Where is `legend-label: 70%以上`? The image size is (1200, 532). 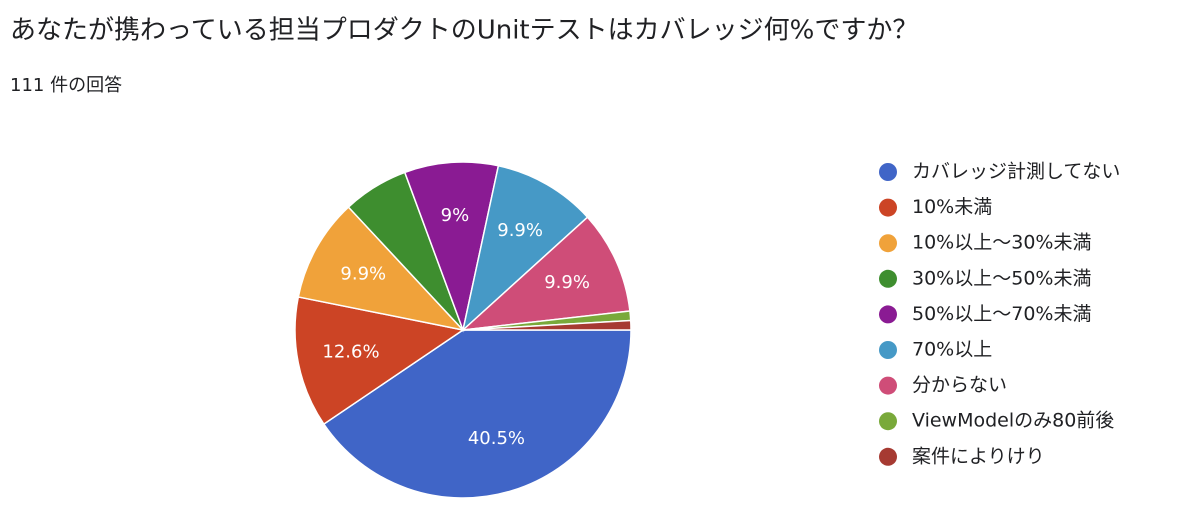 legend-label: 70%以上 is located at coordinates (952, 350).